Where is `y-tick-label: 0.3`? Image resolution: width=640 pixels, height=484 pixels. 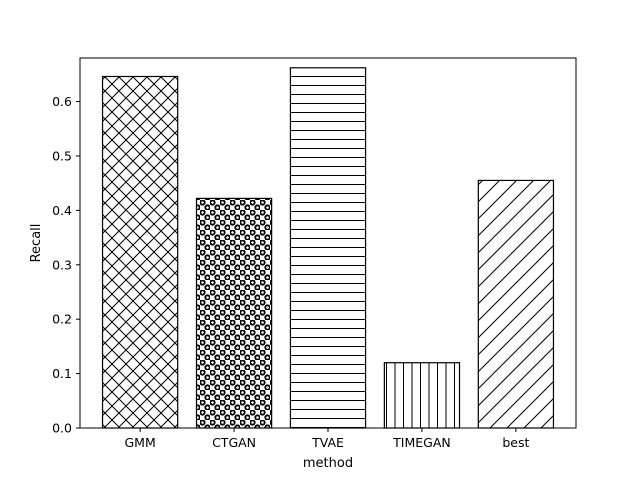 y-tick-label: 0.3 is located at coordinates (62, 264).